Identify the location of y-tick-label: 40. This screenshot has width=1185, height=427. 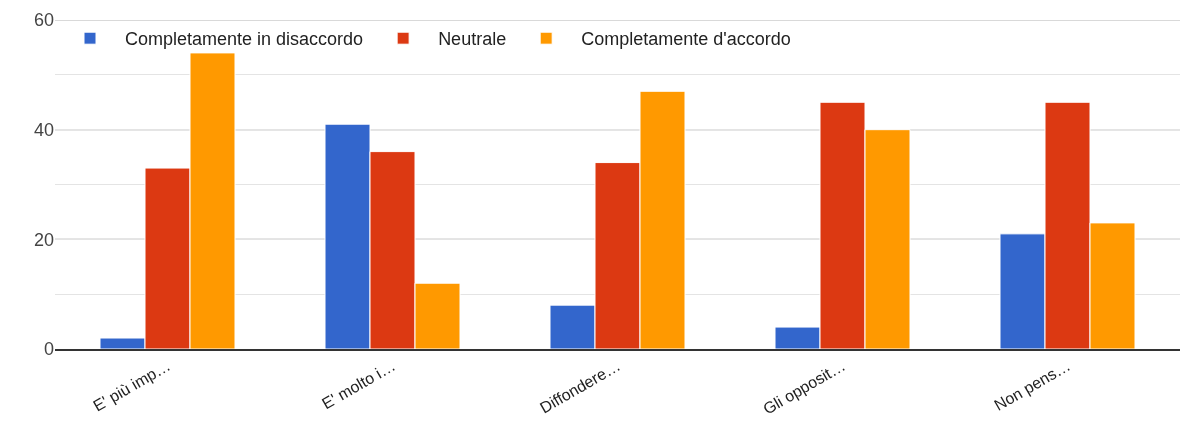
(43, 129).